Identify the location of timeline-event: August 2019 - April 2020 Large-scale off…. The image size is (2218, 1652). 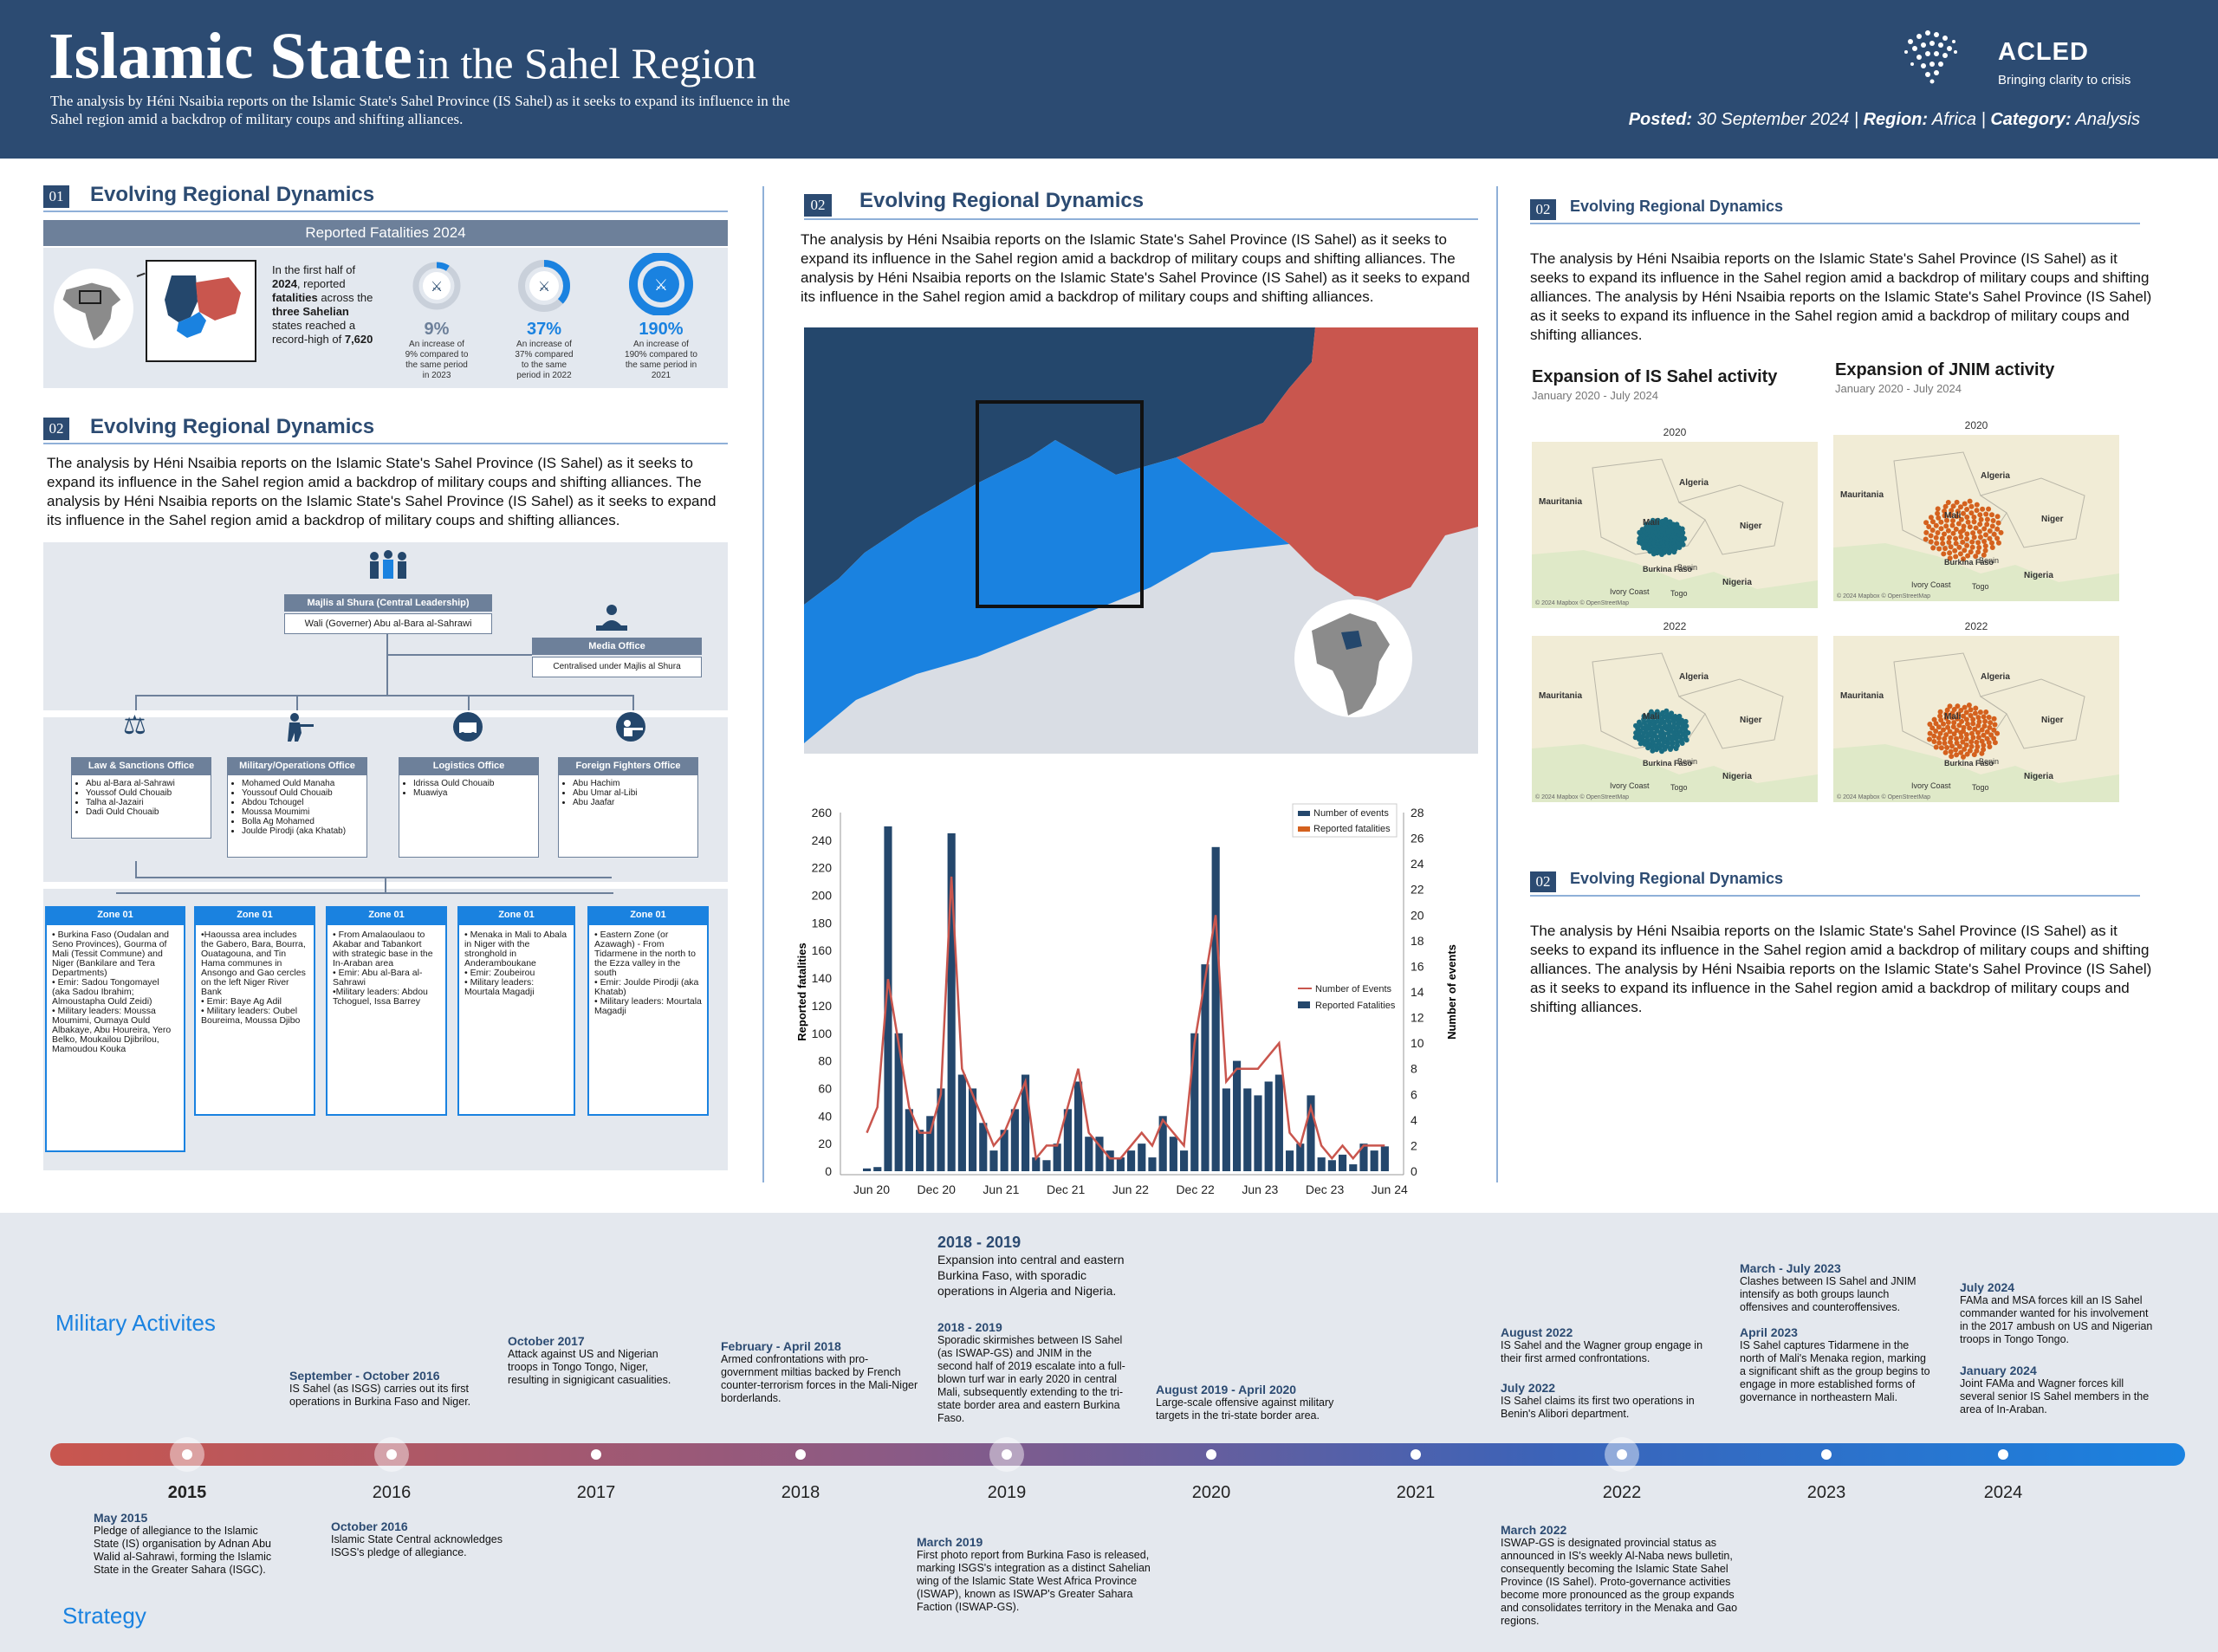
(1255, 1402).